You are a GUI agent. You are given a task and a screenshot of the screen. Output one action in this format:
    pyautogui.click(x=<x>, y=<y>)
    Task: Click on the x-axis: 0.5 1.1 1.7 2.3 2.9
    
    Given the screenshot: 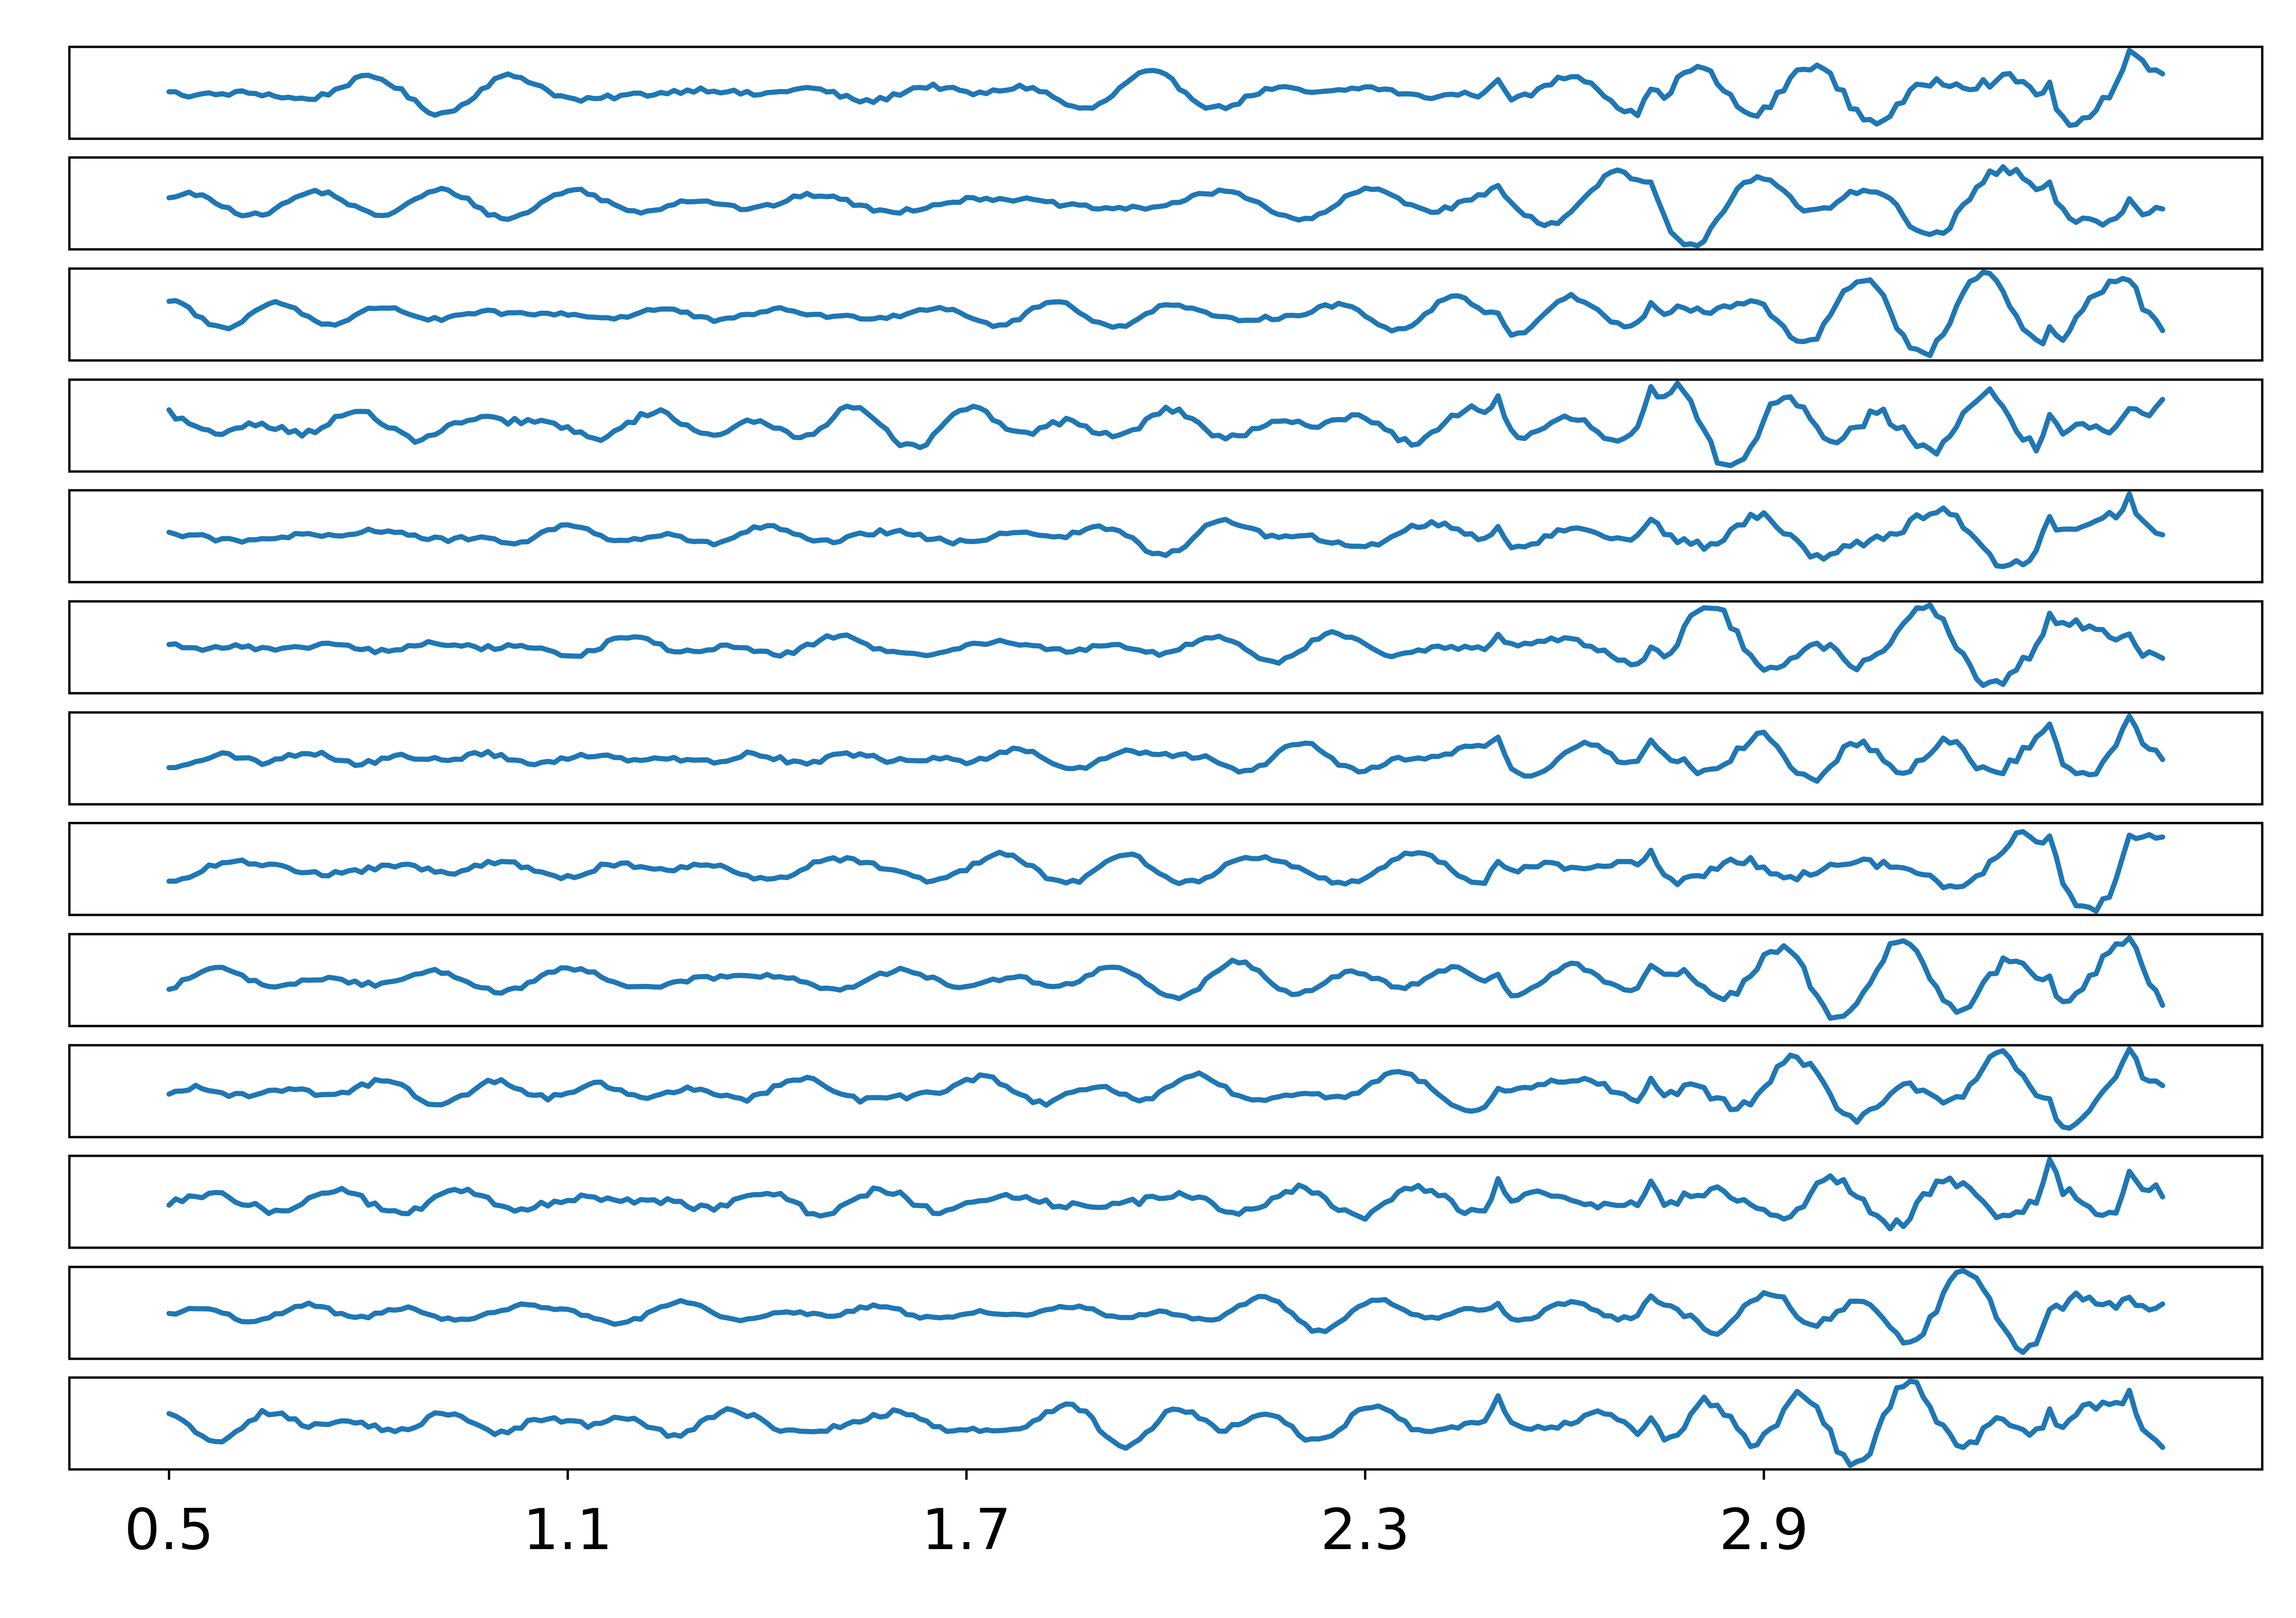 What is the action you would take?
    pyautogui.click(x=966, y=1516)
    